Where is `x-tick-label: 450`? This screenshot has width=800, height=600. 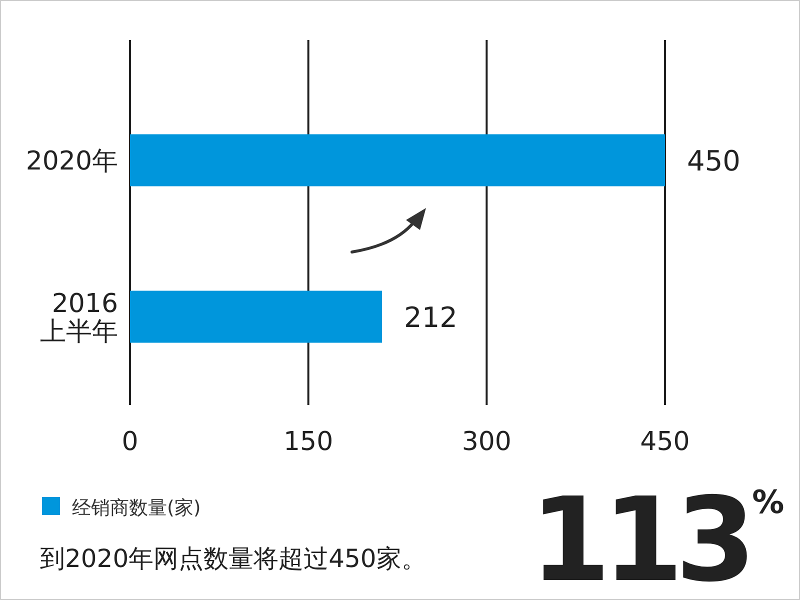 x-tick-label: 450 is located at coordinates (665, 442).